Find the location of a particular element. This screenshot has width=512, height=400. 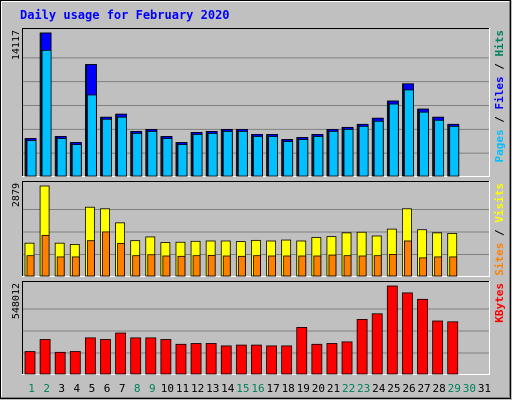

x-tick-label-11: 11 is located at coordinates (182, 388).